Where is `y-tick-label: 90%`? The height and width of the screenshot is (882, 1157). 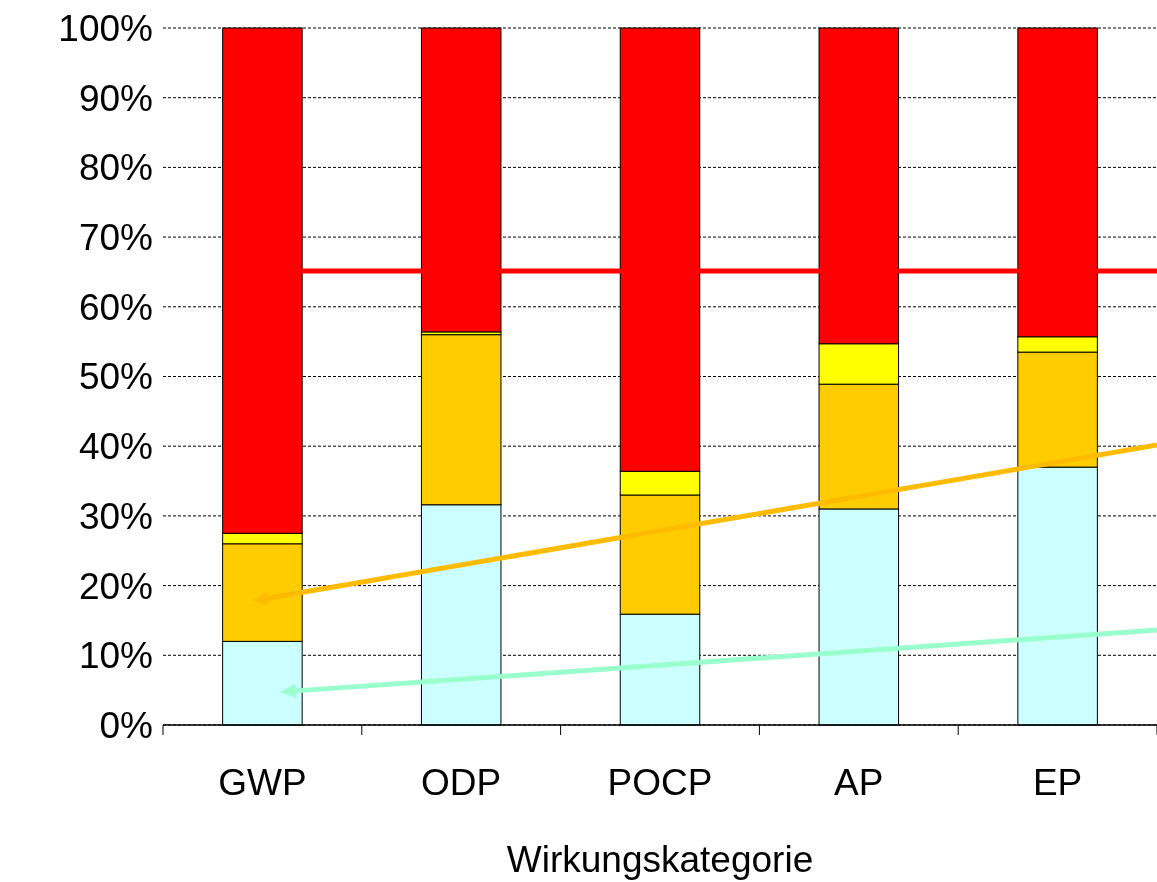 y-tick-label: 90% is located at coordinates (115, 98).